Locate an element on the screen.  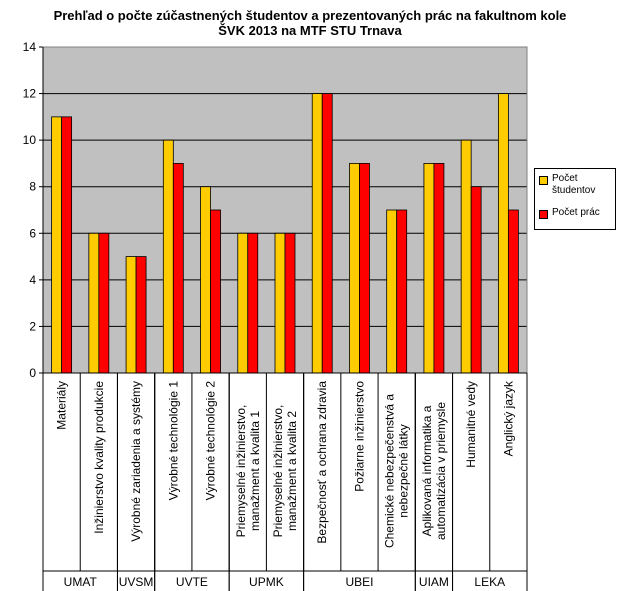
legend-item-students: Počet študentov is located at coordinates (575, 185).